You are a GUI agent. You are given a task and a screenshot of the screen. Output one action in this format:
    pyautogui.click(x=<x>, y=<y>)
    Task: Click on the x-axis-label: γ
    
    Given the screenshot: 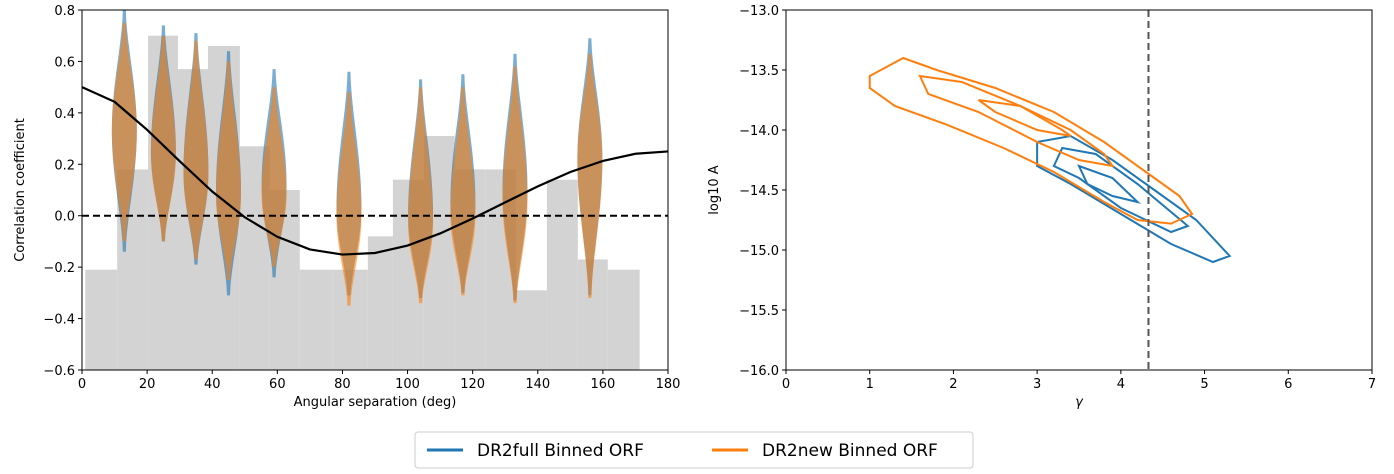 What is the action you would take?
    pyautogui.click(x=1079, y=402)
    